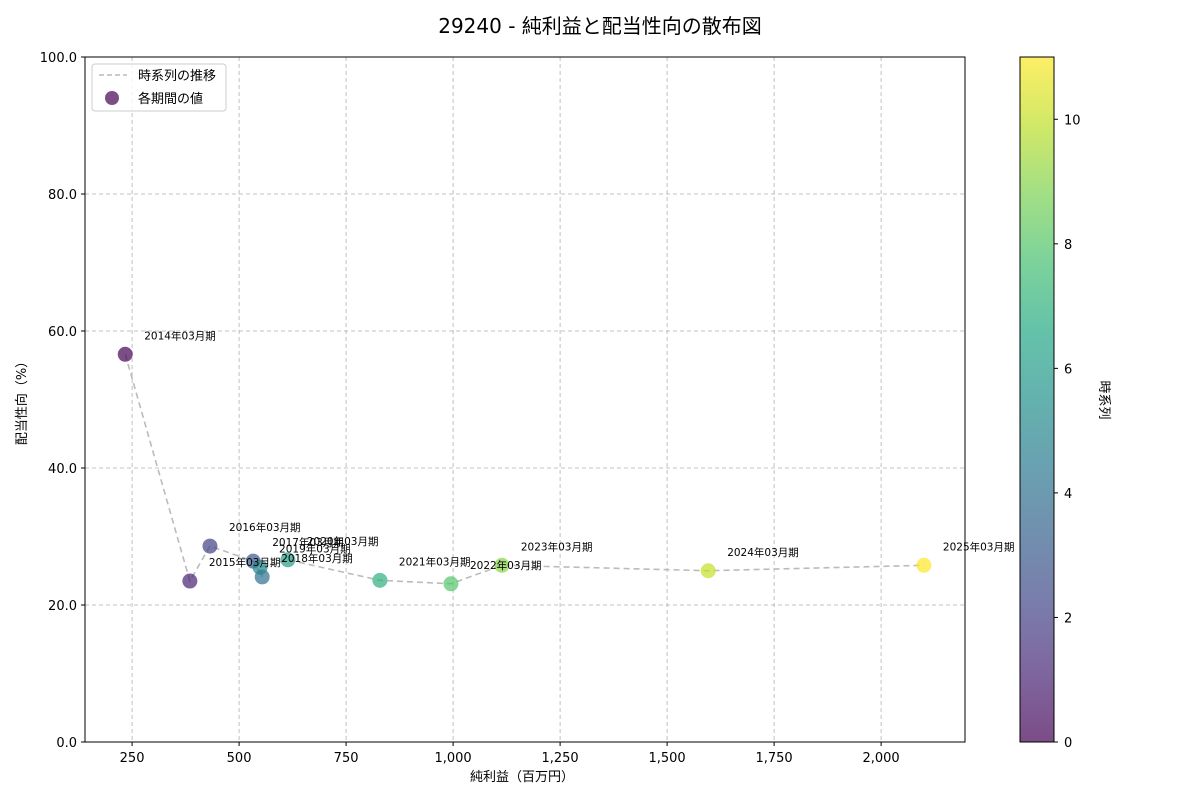 The height and width of the screenshot is (800, 1200). What do you see at coordinates (1068, 494) in the screenshot?
I see `colorbar-tick-label: 4` at bounding box center [1068, 494].